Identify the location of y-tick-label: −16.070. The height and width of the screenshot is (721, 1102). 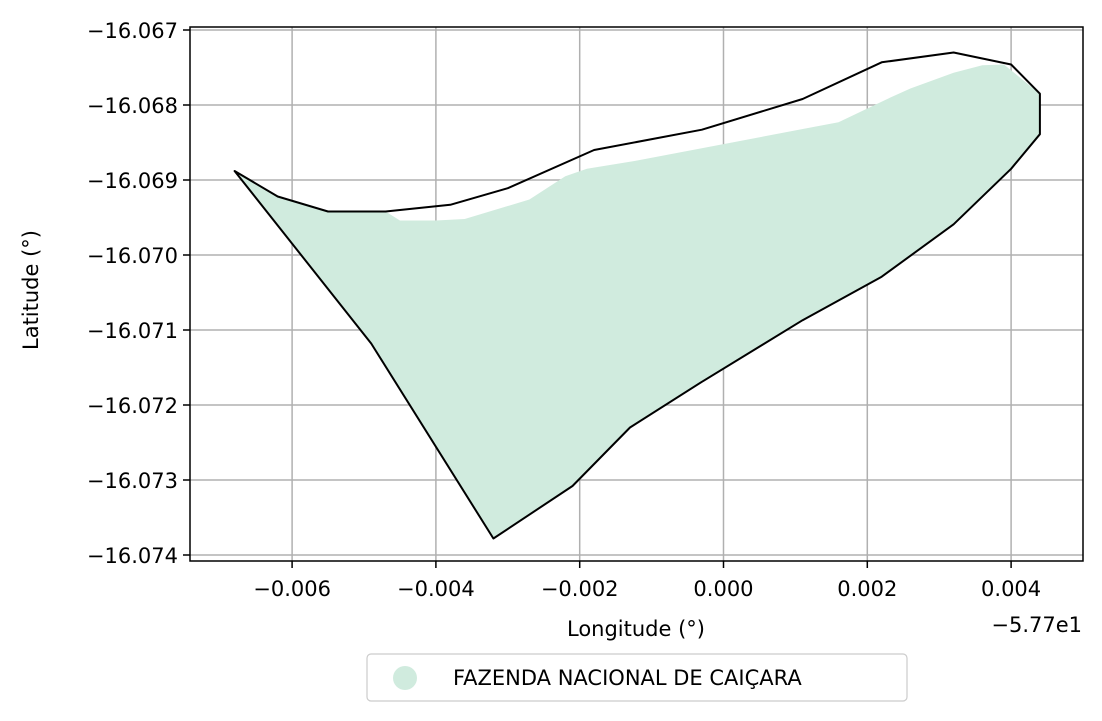
(132, 256).